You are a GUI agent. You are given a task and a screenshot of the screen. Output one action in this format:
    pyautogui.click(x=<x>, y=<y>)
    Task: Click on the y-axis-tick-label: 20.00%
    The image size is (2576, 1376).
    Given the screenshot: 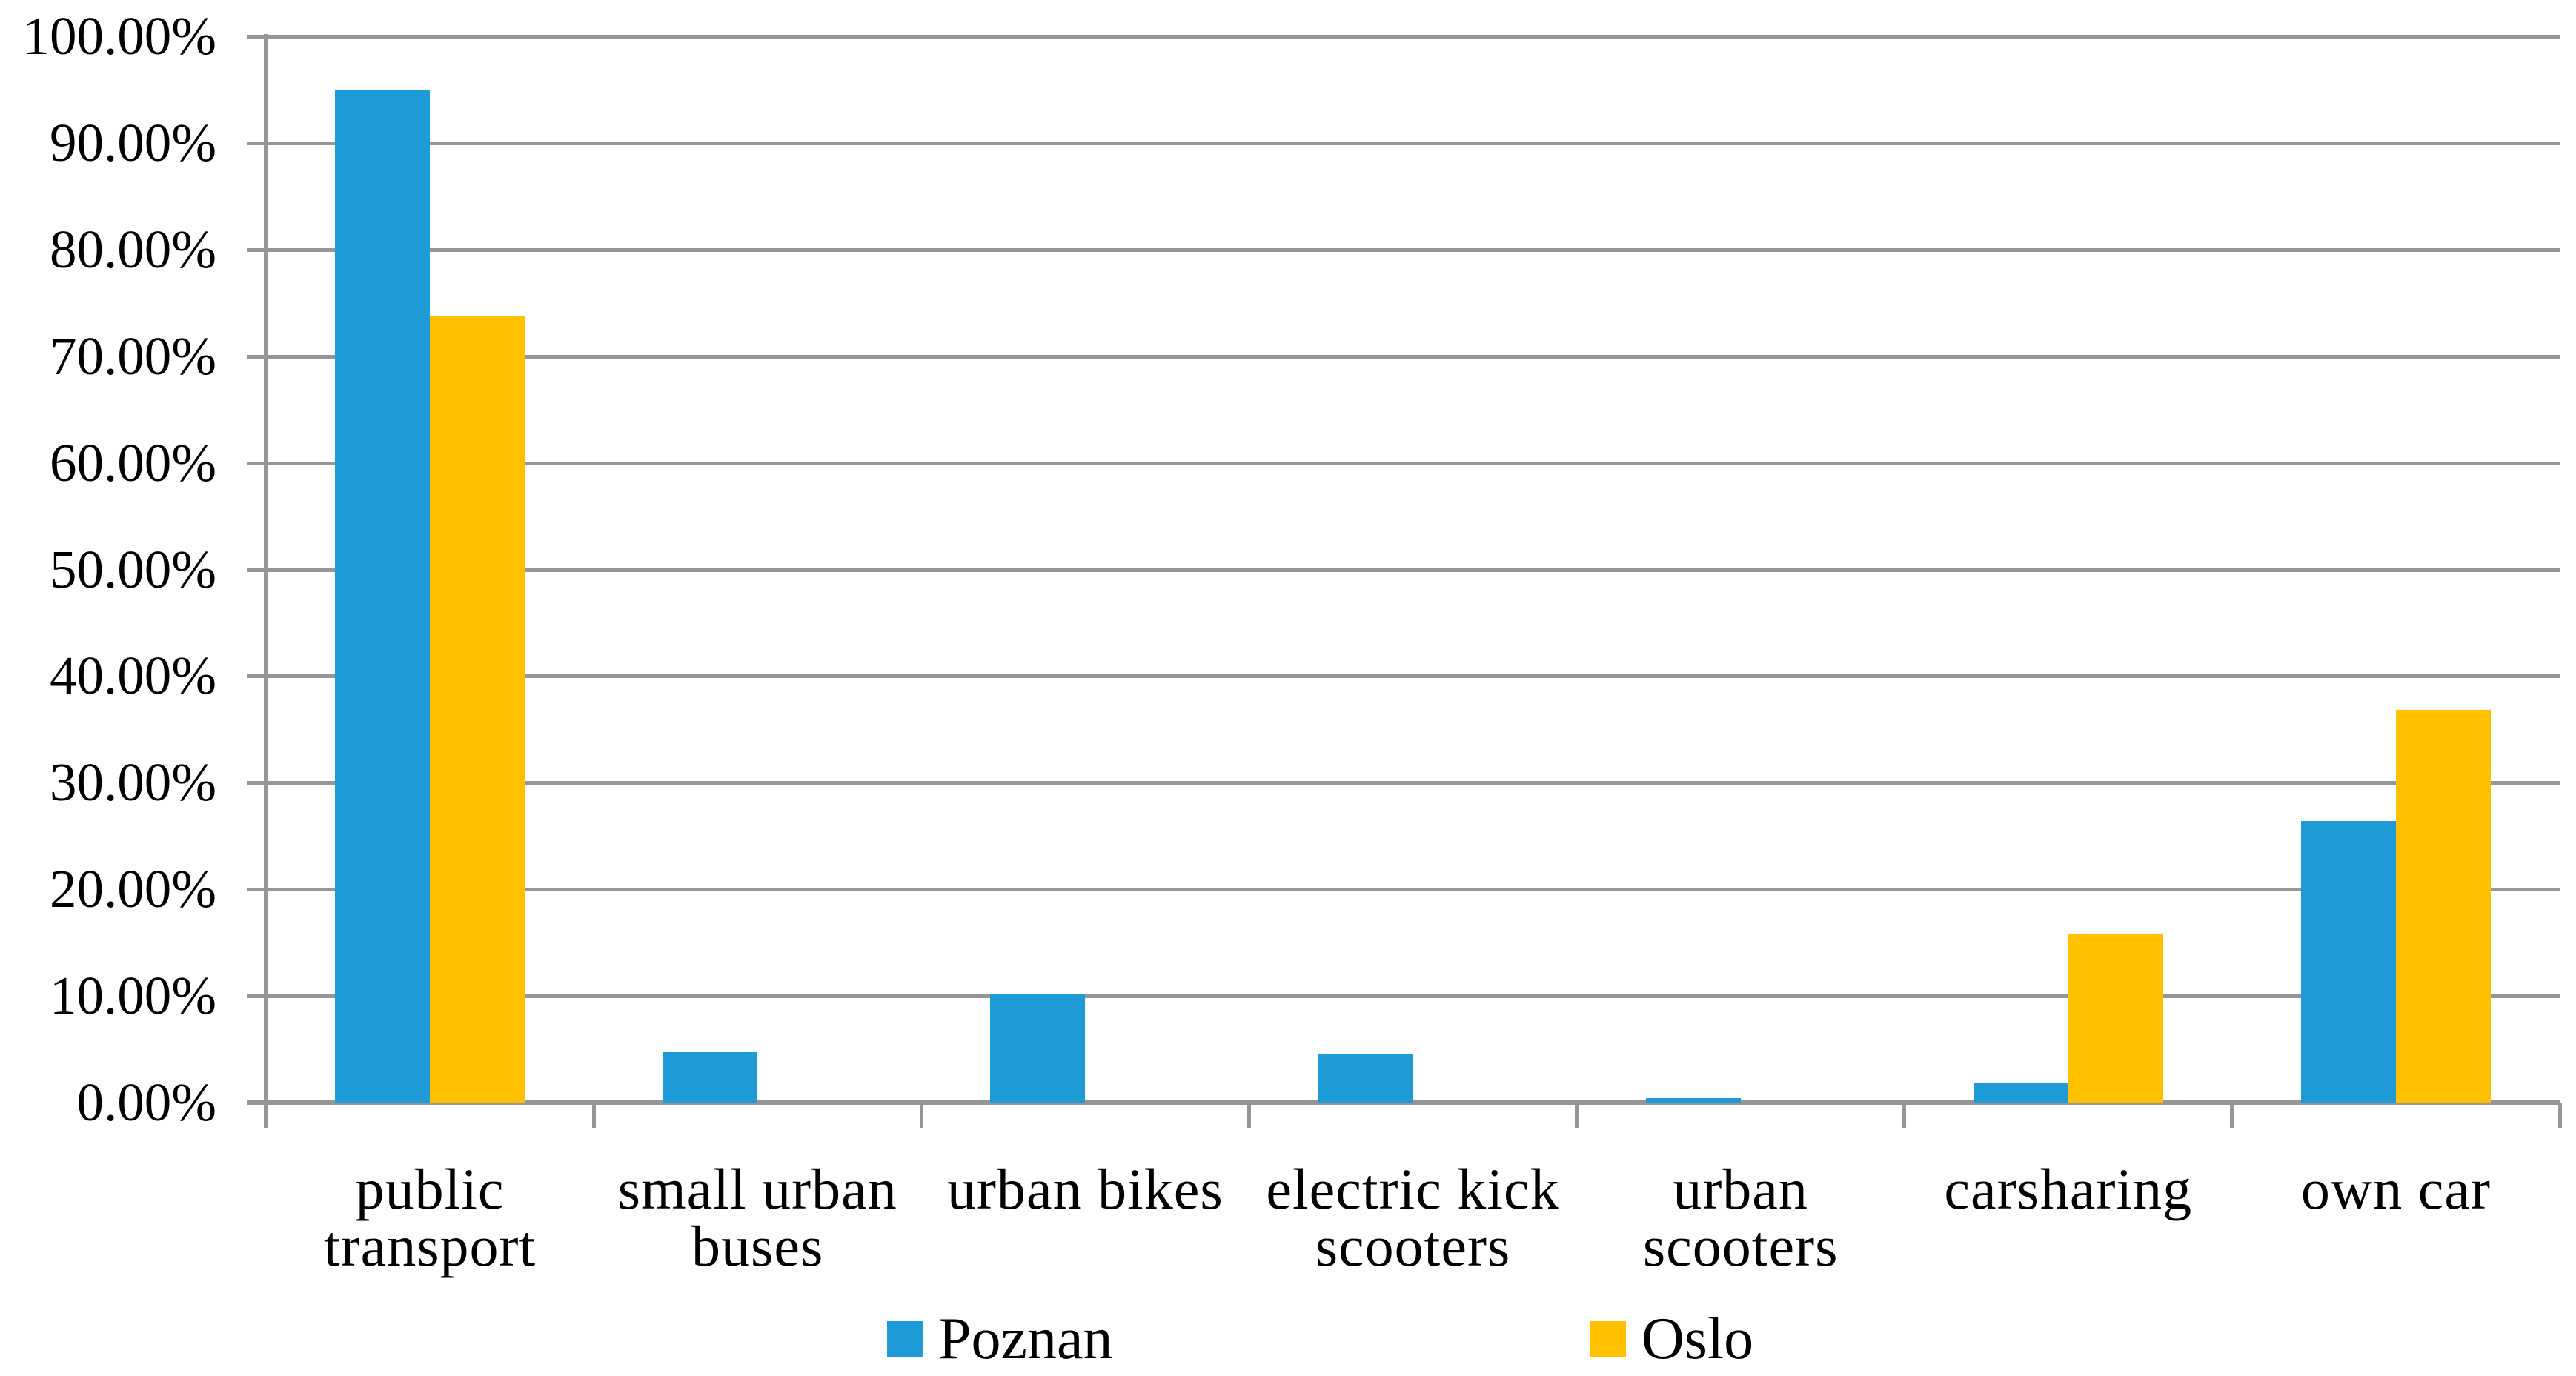 What is the action you would take?
    pyautogui.click(x=132, y=889)
    